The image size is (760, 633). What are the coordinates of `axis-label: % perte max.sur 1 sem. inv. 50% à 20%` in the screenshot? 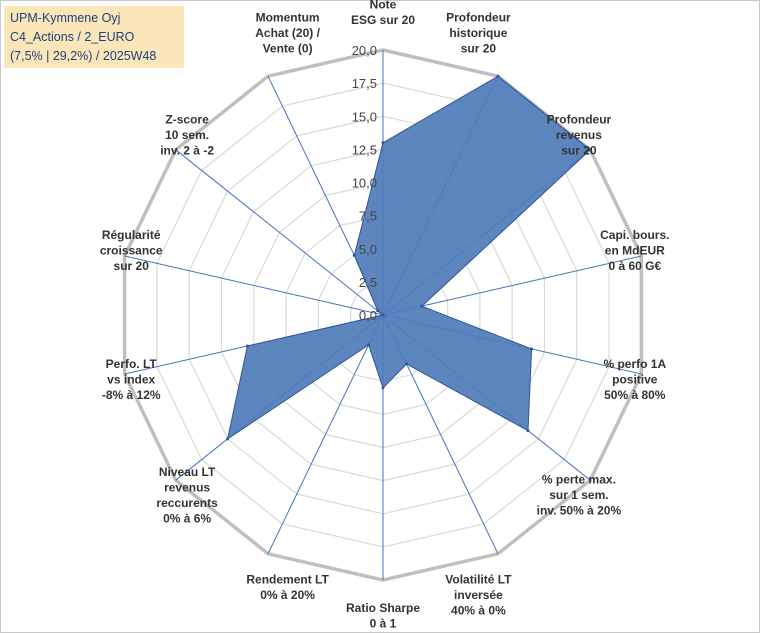 It's located at (579, 495).